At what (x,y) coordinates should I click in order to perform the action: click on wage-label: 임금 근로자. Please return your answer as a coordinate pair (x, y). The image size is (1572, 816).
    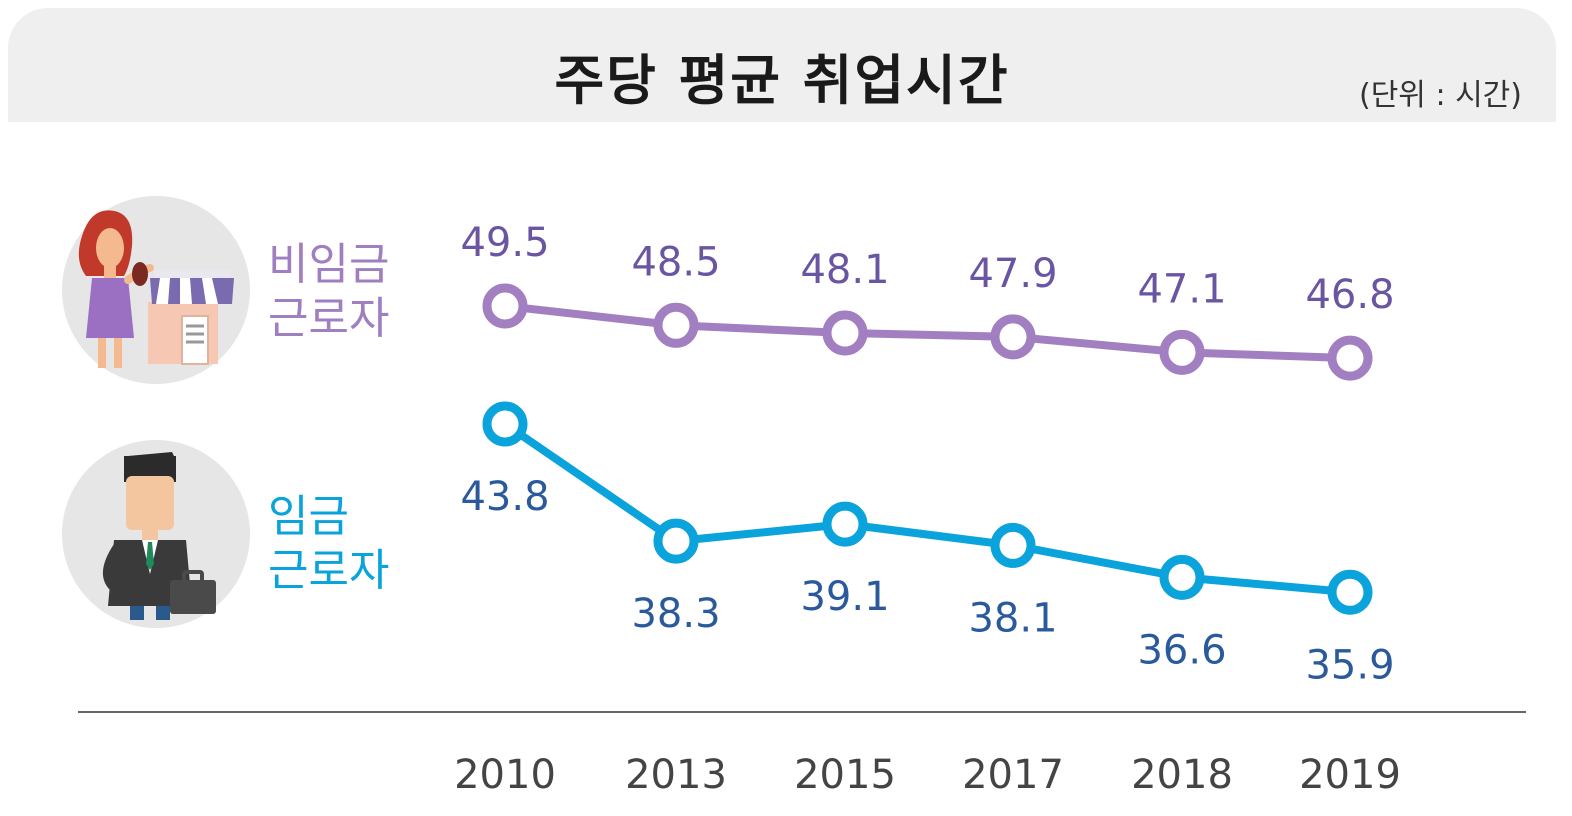
    Looking at the image, I should click on (328, 544).